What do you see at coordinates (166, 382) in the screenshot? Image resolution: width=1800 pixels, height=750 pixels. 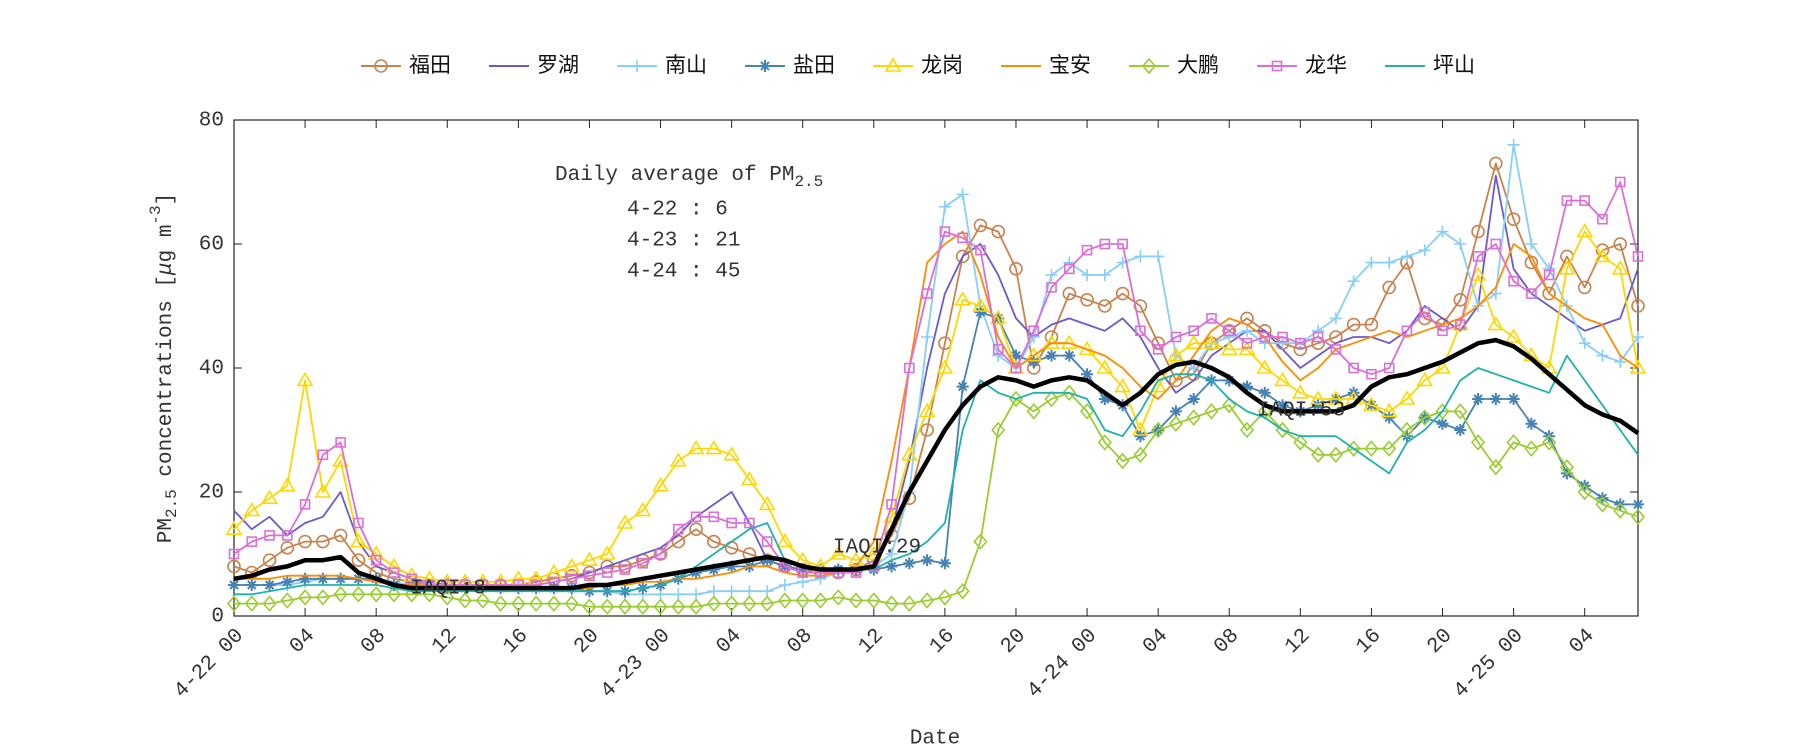 I see `y-label-part: concentrations [` at bounding box center [166, 382].